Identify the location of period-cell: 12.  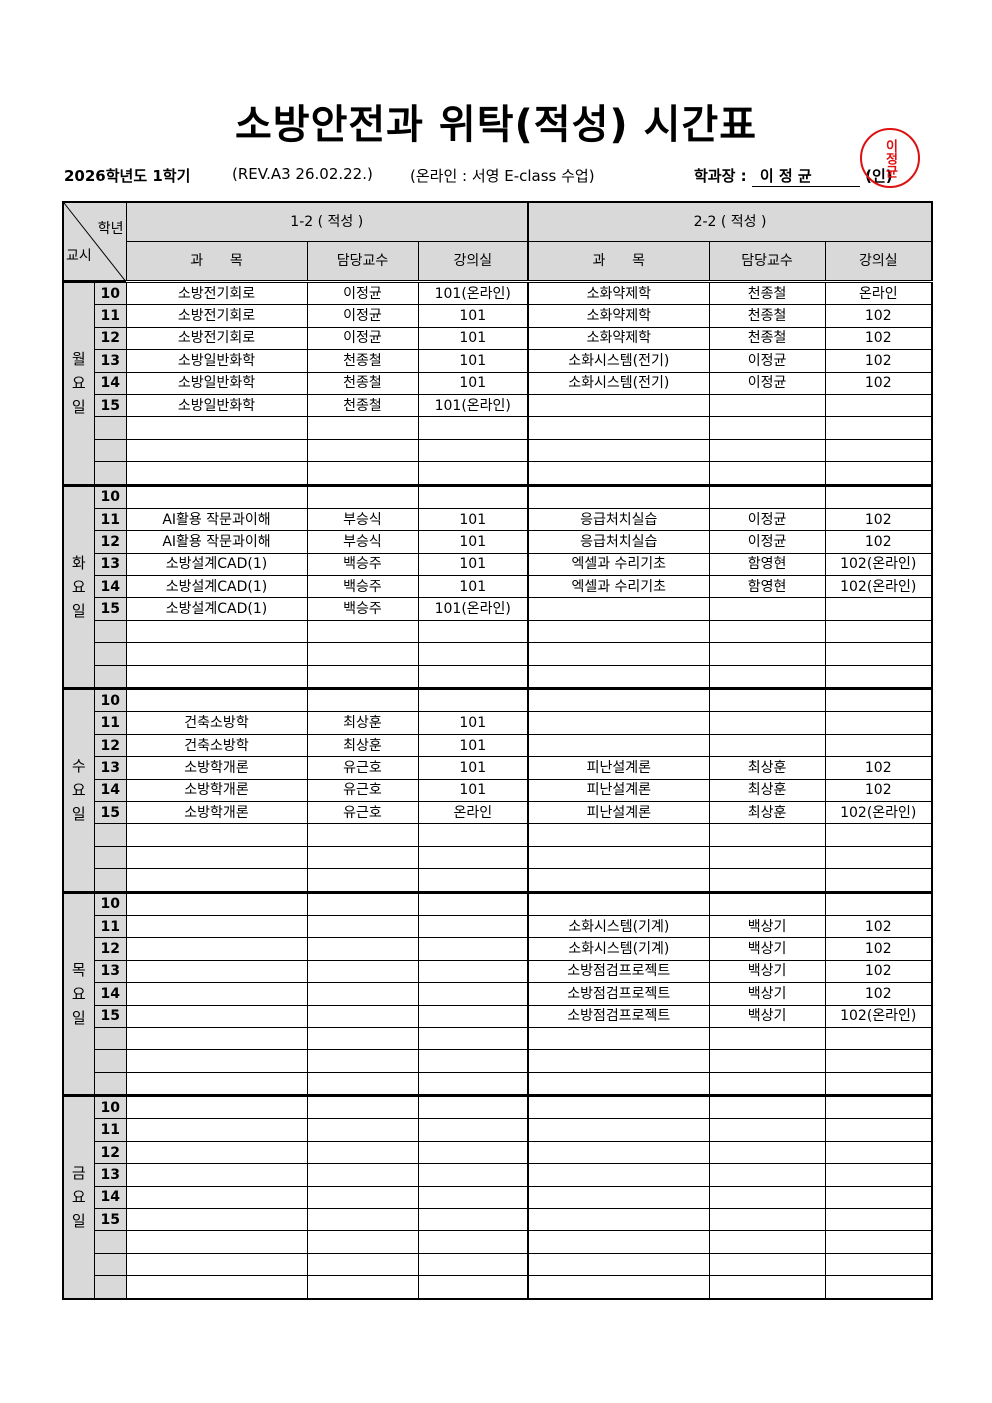
(110, 1152).